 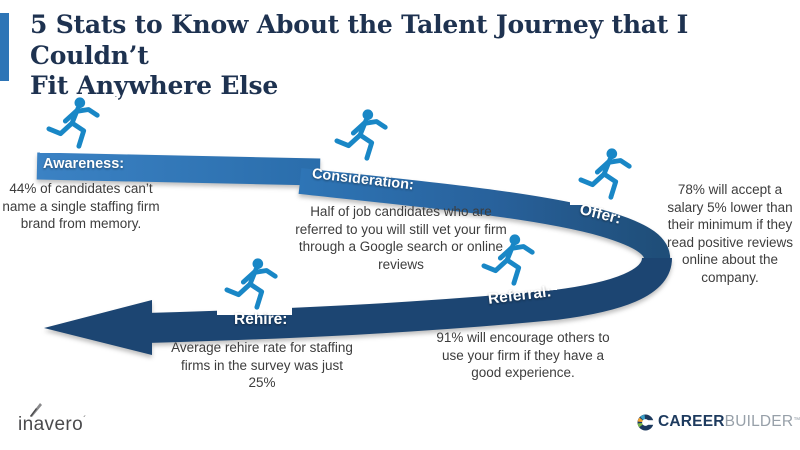 I want to click on careerbuilder-wordmark-bold: CAREER, so click(x=691, y=421).